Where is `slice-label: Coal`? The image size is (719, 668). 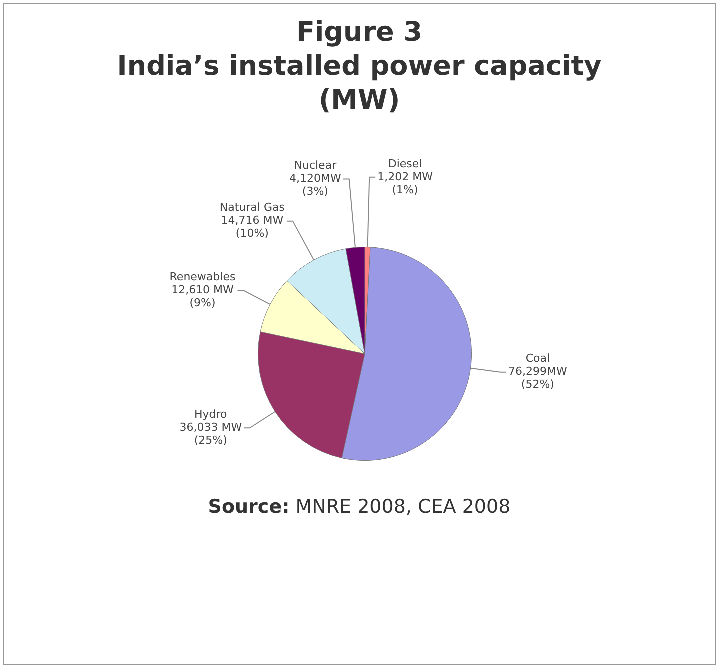 slice-label: Coal is located at coordinates (538, 359).